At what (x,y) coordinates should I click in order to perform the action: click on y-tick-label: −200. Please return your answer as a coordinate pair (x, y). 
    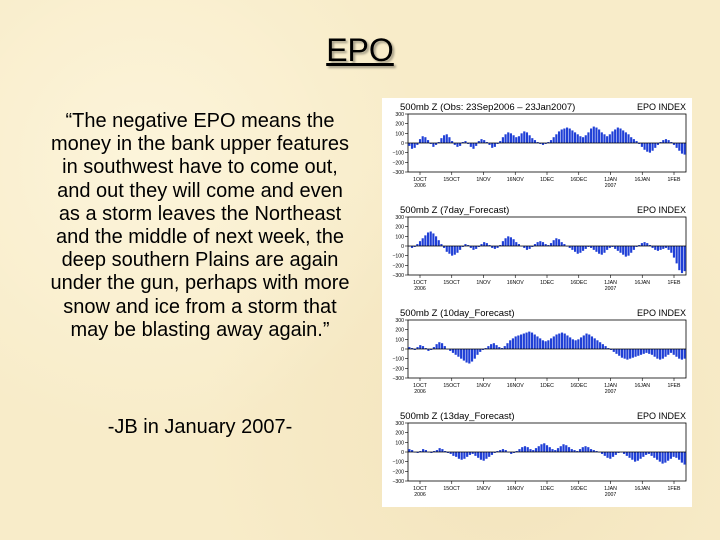
    Looking at the image, I should click on (398, 472).